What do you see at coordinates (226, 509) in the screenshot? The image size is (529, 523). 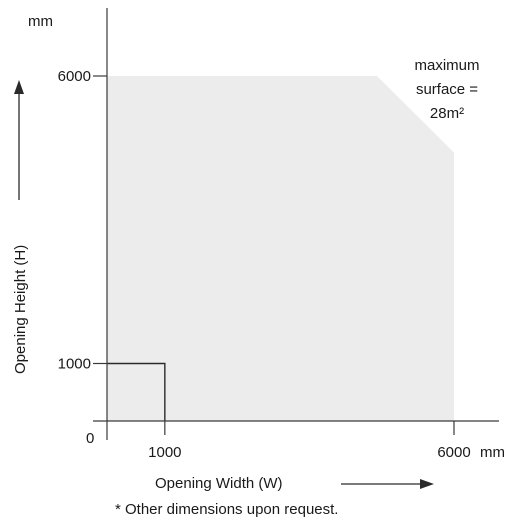 I see `footnote-text: * Other dimensions upon request.` at bounding box center [226, 509].